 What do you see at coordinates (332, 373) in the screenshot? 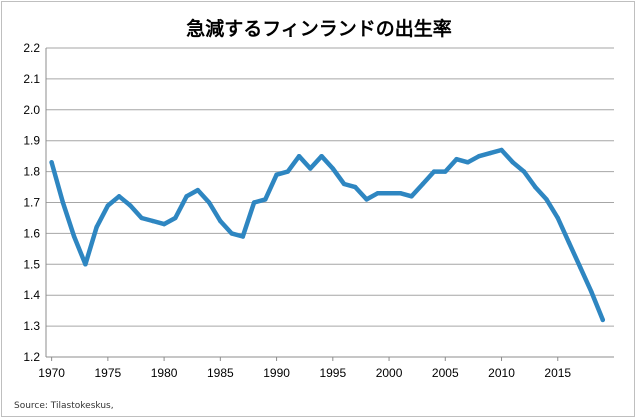
I see `x-tick-label: 1995` at bounding box center [332, 373].